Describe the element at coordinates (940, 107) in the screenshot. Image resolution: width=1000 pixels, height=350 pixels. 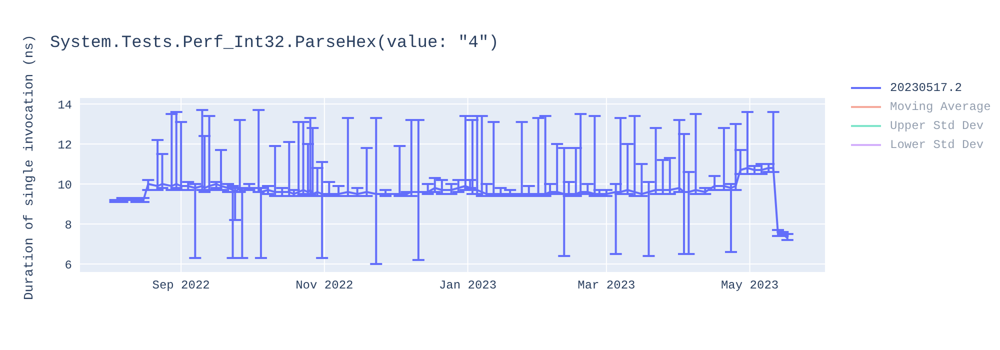
I see `legend-label: Moving Average` at that location.